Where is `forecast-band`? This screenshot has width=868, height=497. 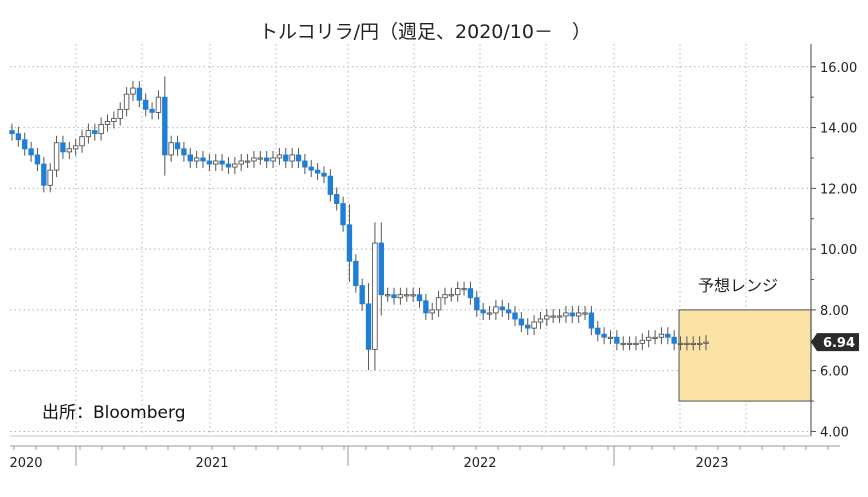 forecast-band is located at coordinates (745, 355).